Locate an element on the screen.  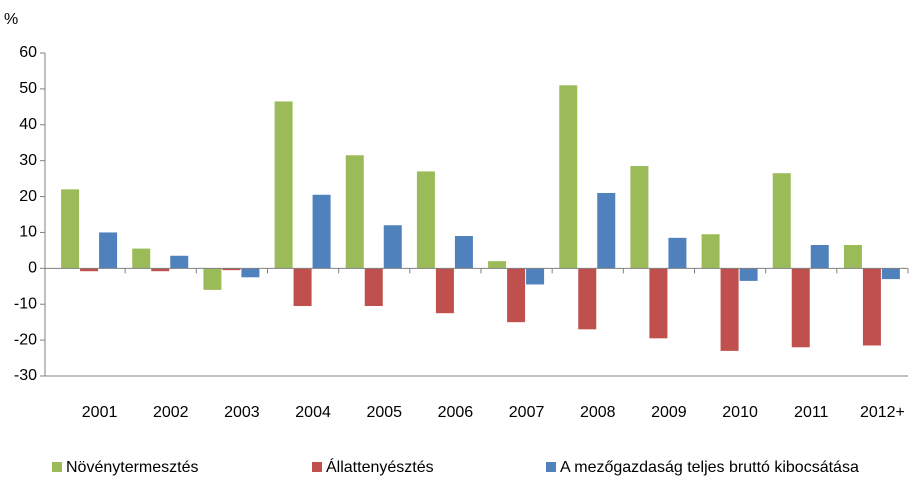
legend-label: Állattenyésztés is located at coordinates (380, 466).